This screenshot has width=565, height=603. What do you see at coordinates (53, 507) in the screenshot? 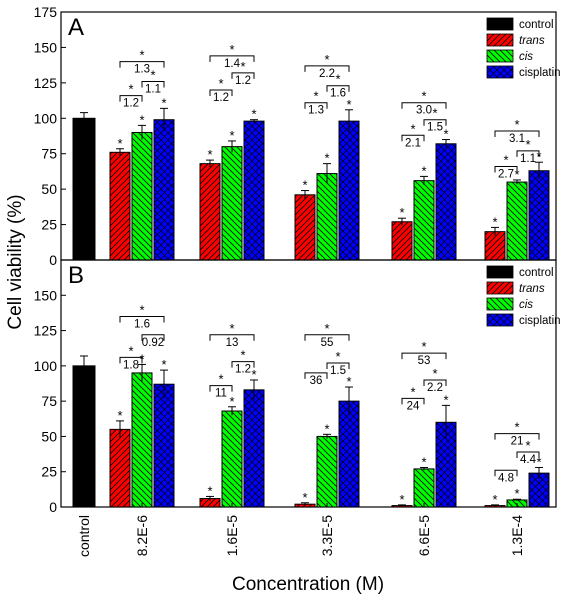
I see `y-tick-label: 0` at bounding box center [53, 507].